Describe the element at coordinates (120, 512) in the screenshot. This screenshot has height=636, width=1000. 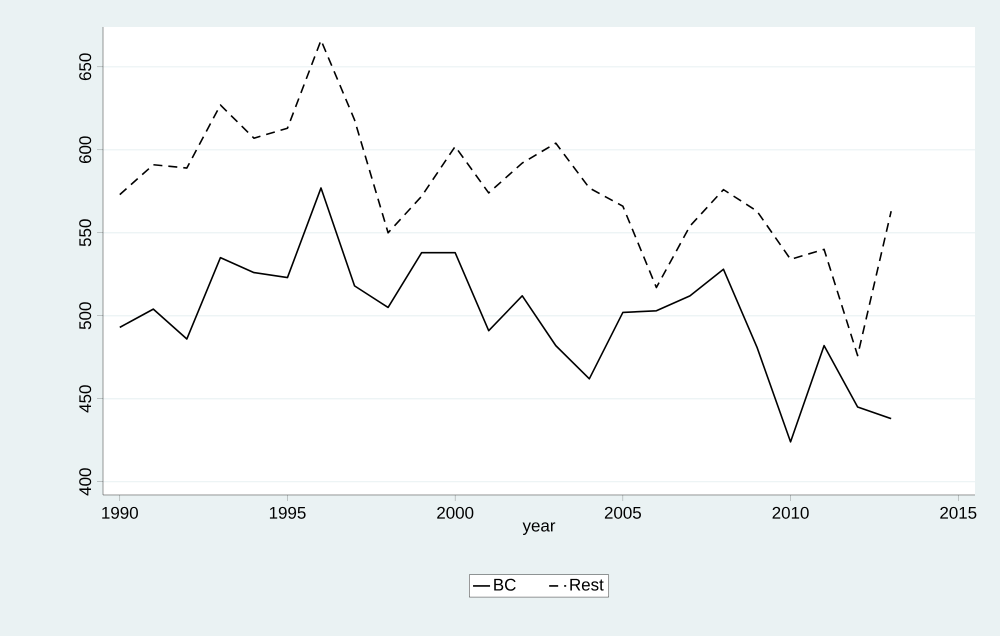
I see `x-tick-label: 1990` at that location.